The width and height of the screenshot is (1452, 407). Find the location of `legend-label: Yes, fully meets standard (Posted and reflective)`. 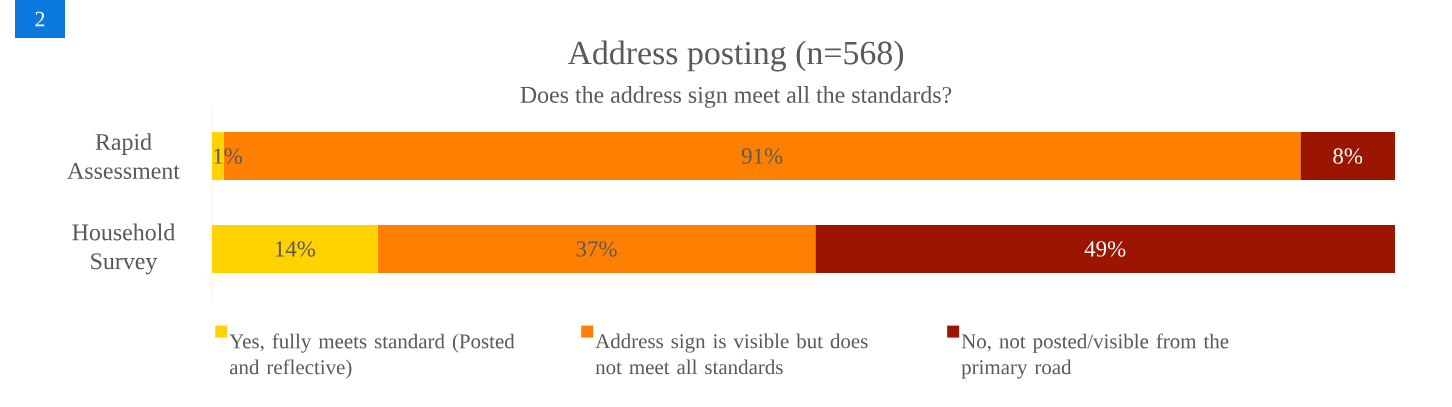

legend-label: Yes, fully meets standard (Posted and reflective) is located at coordinates (372, 356).